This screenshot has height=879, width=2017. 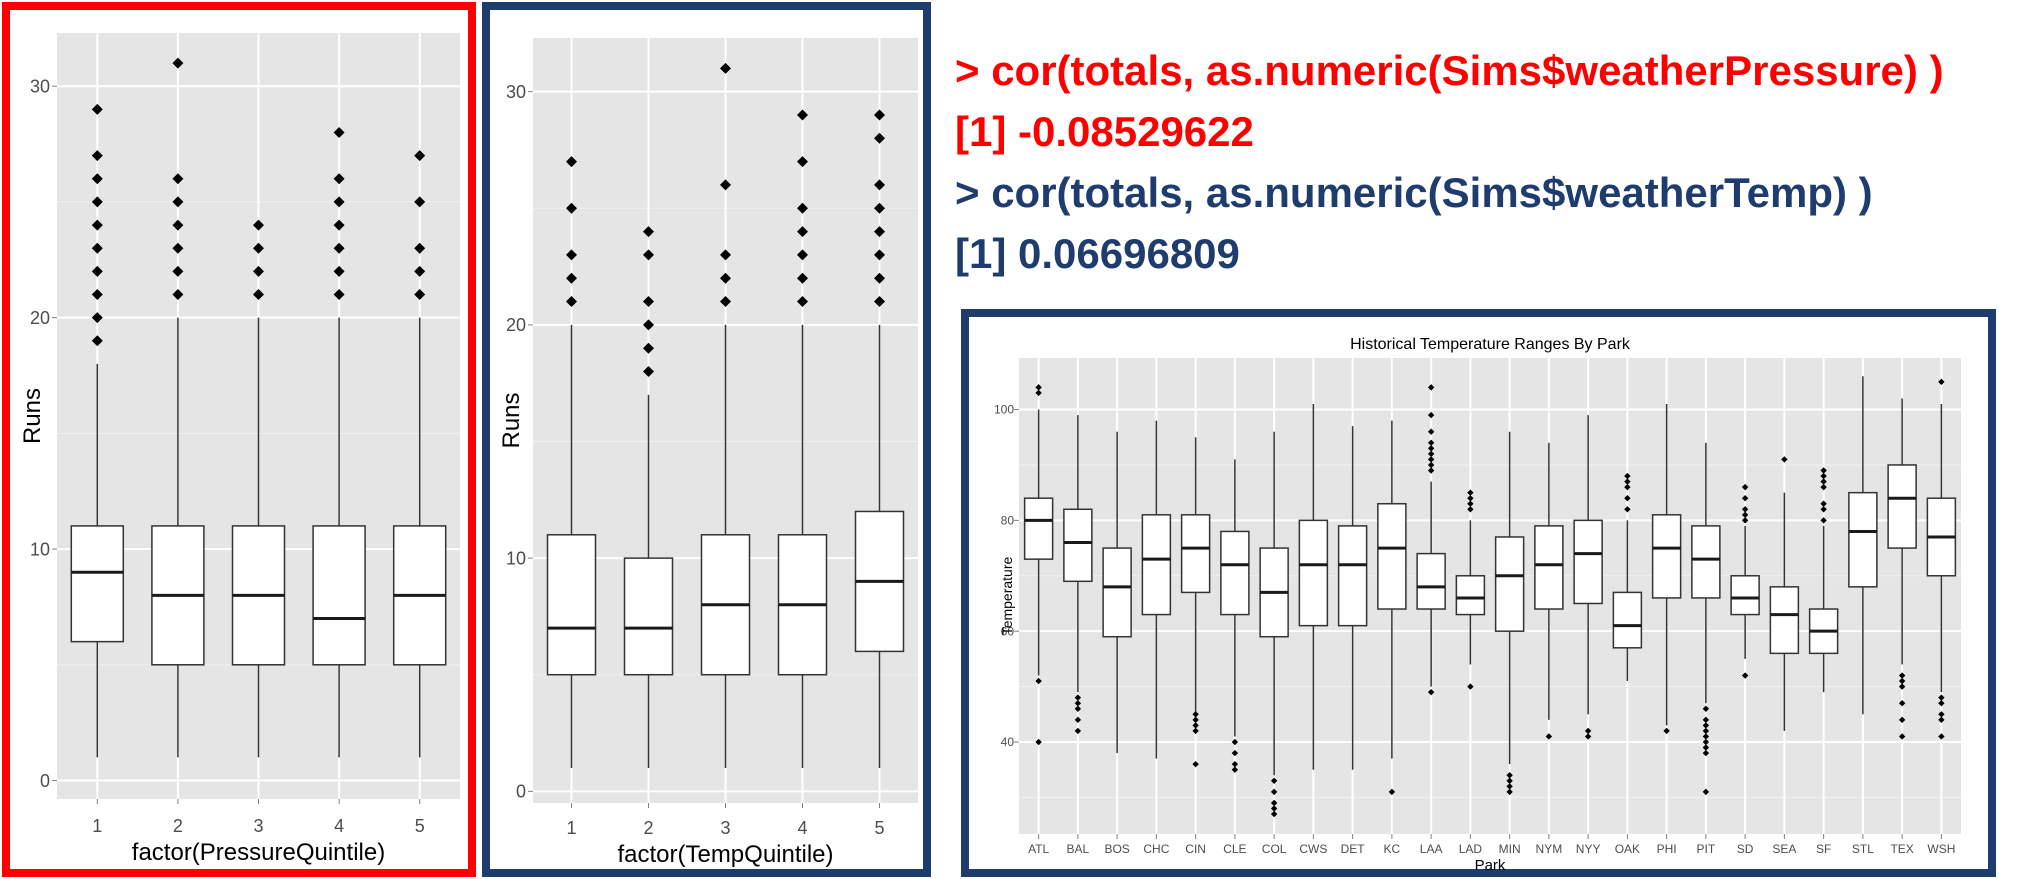 I want to click on x-tick-label: TEX, so click(x=1901, y=849).